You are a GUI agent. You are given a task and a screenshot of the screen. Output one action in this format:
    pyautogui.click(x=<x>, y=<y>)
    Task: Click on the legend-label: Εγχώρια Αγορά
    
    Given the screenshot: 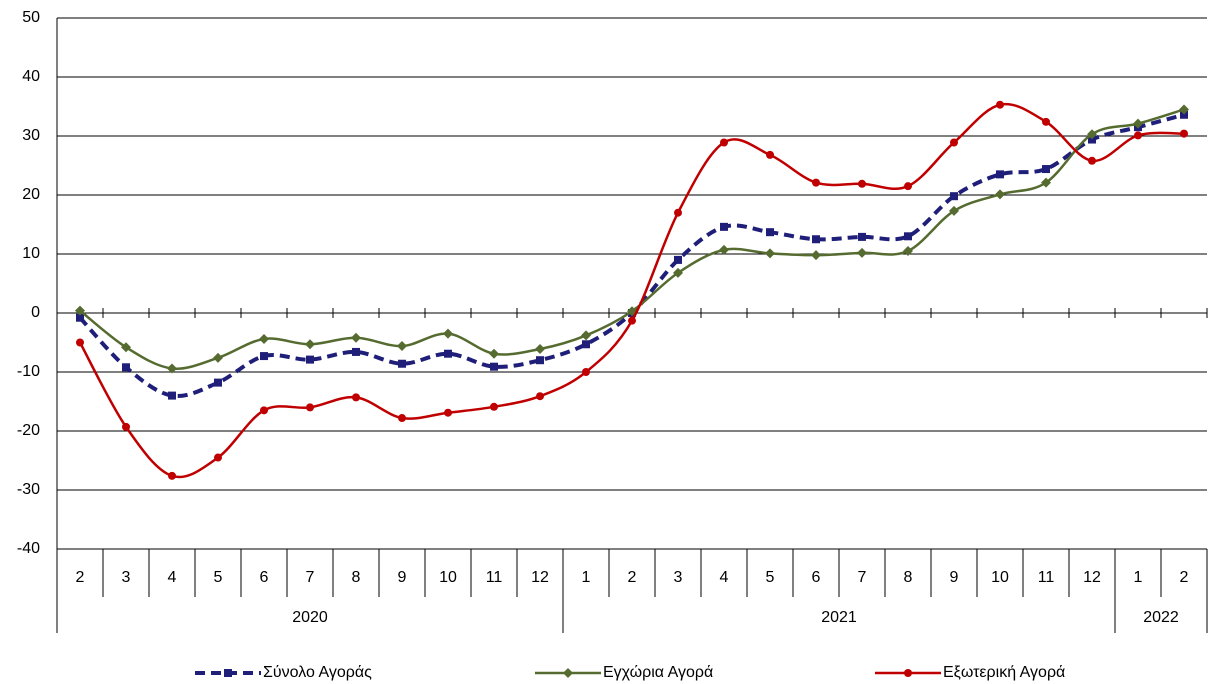 What is the action you would take?
    pyautogui.click(x=658, y=672)
    